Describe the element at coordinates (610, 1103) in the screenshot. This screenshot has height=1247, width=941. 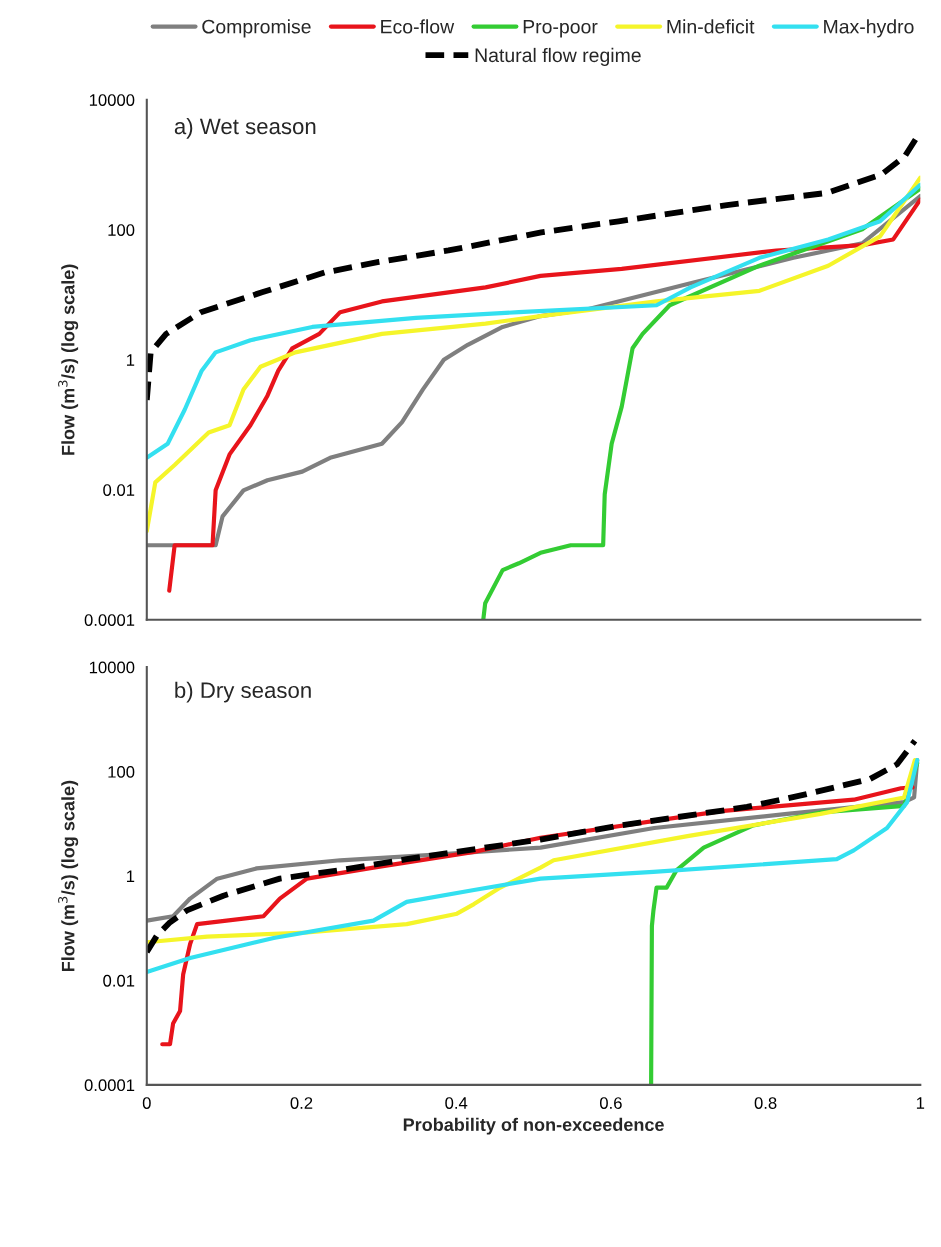
I see `x-tick-label: 0.6` at that location.